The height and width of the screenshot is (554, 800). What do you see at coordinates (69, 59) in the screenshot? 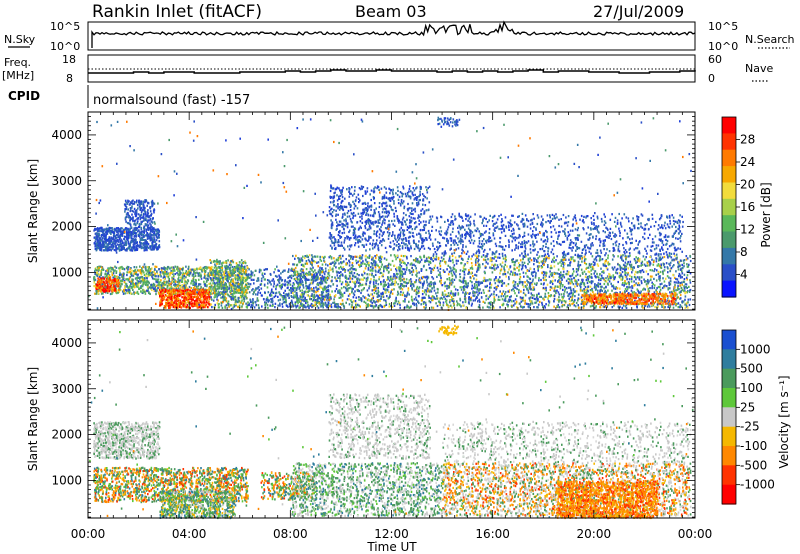
I see `freq-left-top: 18` at bounding box center [69, 59].